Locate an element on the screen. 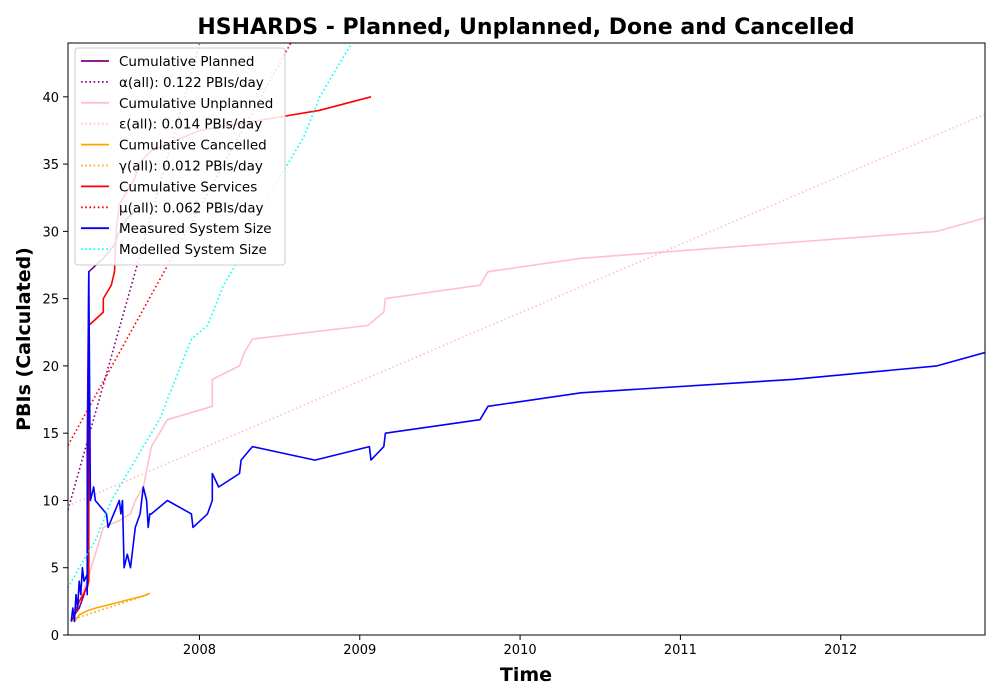 This screenshot has height=700, width=1000. x-tick-label: 2011 is located at coordinates (680, 650).